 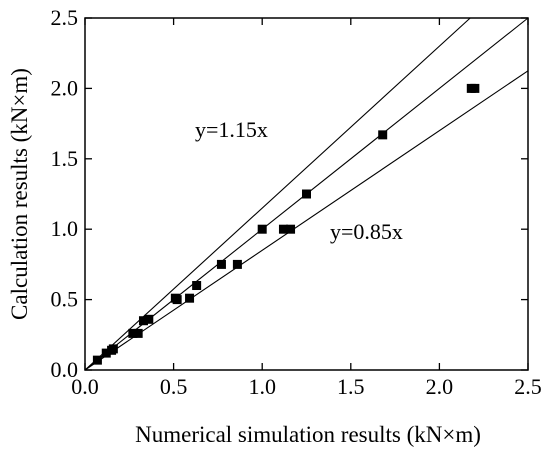 What do you see at coordinates (174, 386) in the screenshot?
I see `x-tick-label: 0.5` at bounding box center [174, 386].